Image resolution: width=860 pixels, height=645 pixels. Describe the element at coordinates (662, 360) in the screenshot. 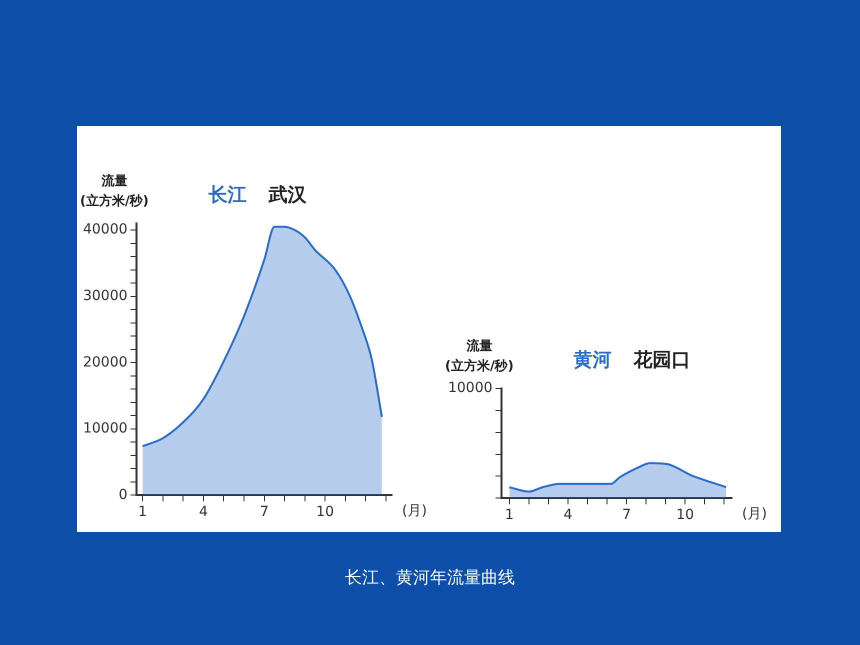

I see `chart-title: 花园口` at that location.